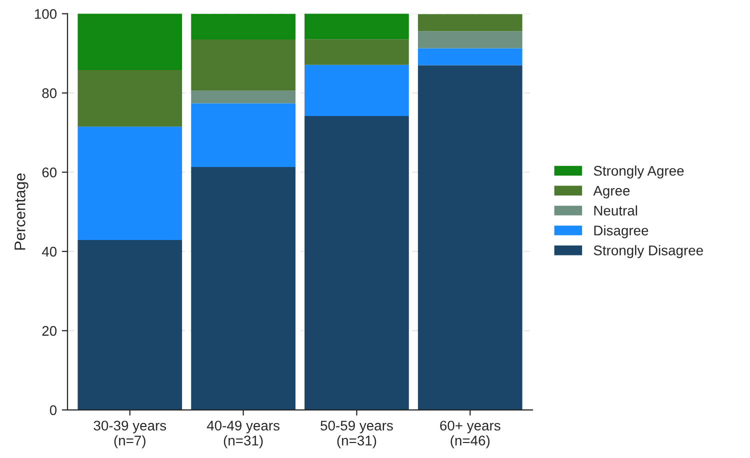  What do you see at coordinates (243, 434) in the screenshot?
I see `x-tick-label: 40-49 years (n=31)` at bounding box center [243, 434].